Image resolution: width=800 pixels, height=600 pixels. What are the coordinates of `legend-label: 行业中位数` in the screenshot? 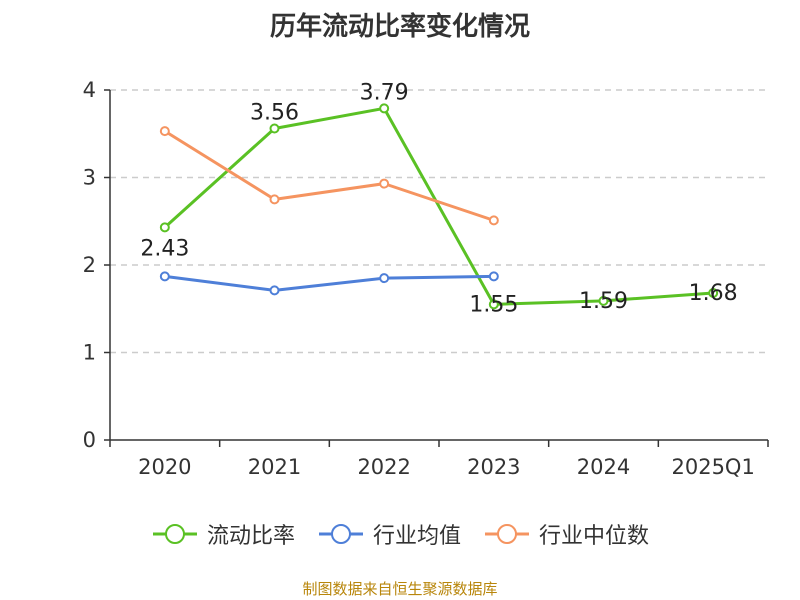 It's located at (594, 536).